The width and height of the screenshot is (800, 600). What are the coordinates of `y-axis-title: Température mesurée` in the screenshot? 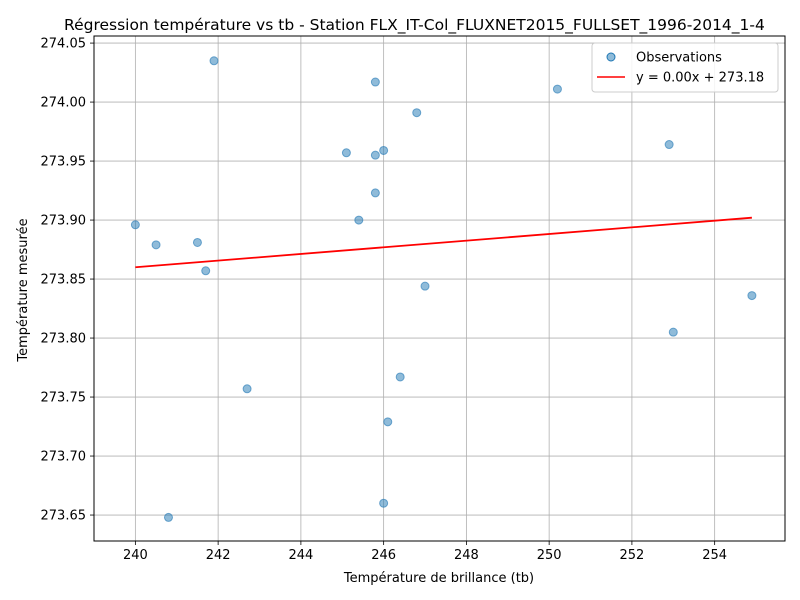 It's located at (23, 290).